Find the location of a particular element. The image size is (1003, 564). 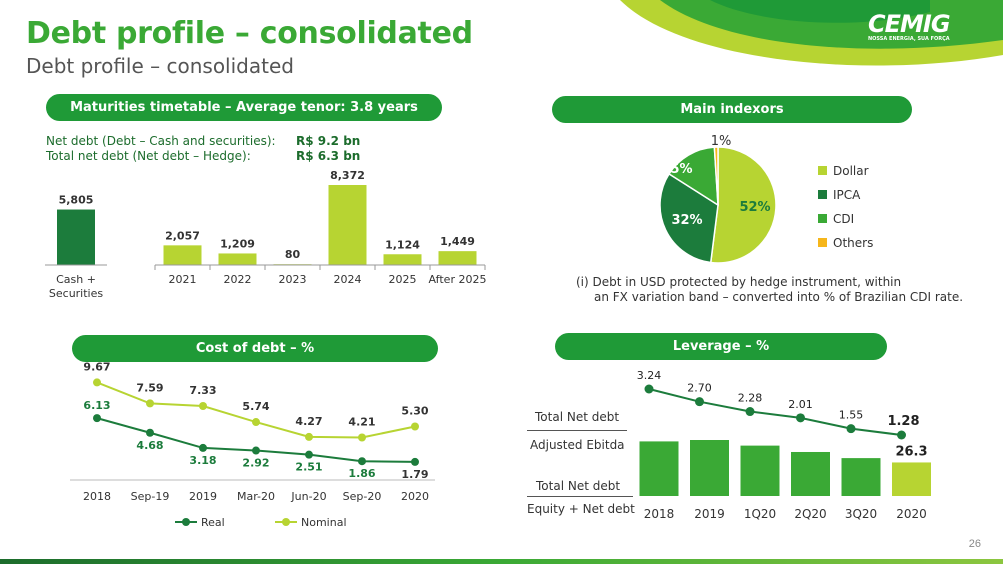

leverage-label-adjusted-ebitda: Adjusted Ebitda is located at coordinates (577, 445).